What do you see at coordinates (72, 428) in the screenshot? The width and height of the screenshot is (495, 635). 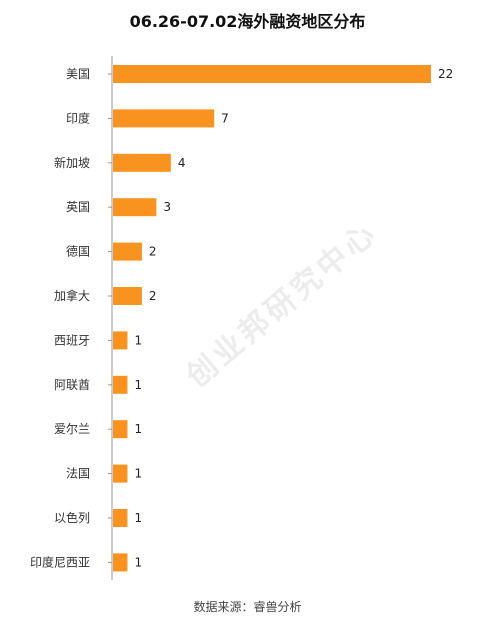 I see `category-label: 爱尔兰` at bounding box center [72, 428].